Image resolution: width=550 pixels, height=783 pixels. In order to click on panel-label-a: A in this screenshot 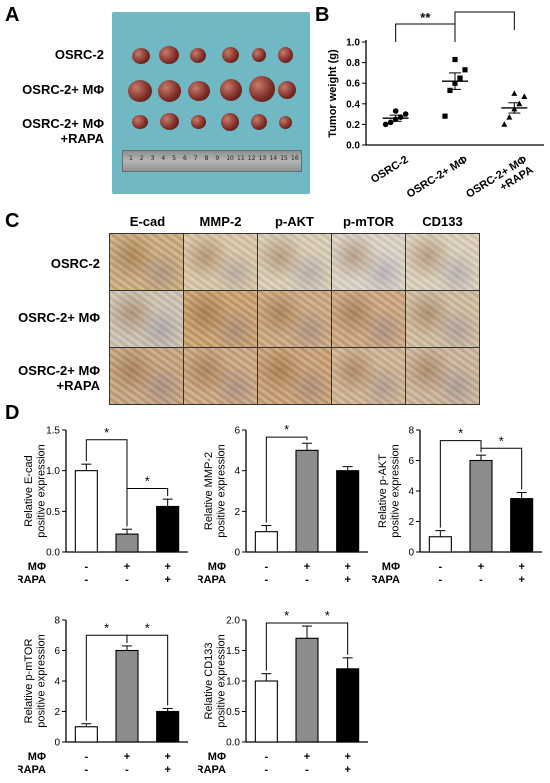, I will do `click(12, 15)`.